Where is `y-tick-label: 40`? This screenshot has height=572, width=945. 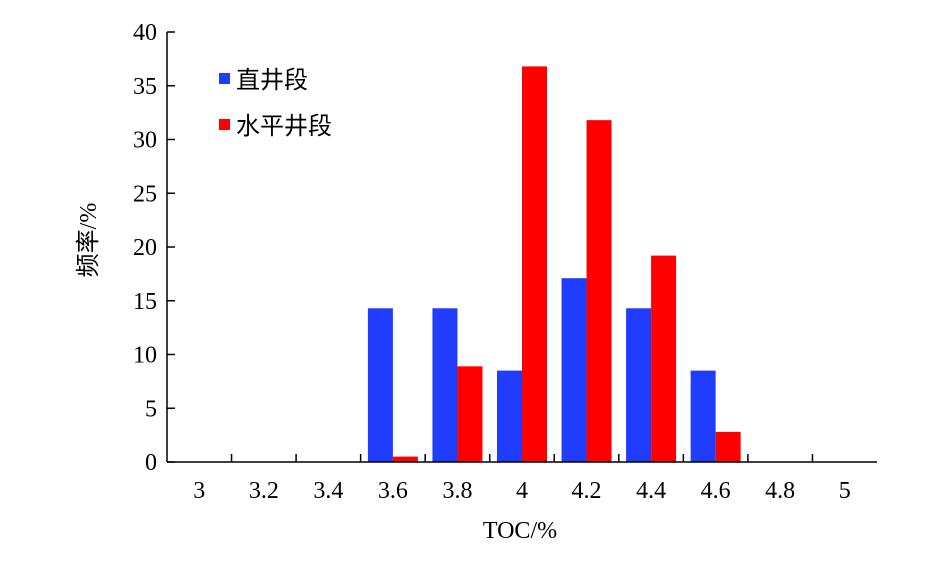 y-tick-label: 40 is located at coordinates (145, 33).